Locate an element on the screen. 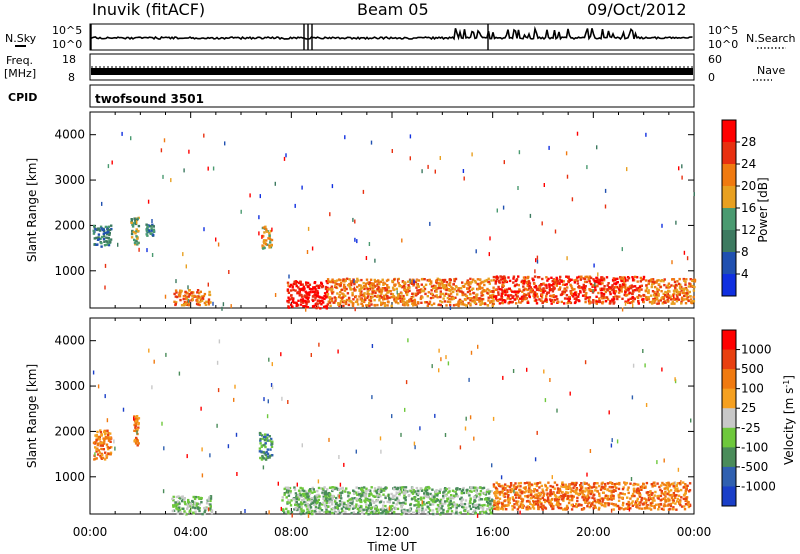  power-noise-cell is located at coordinates (289, 276).